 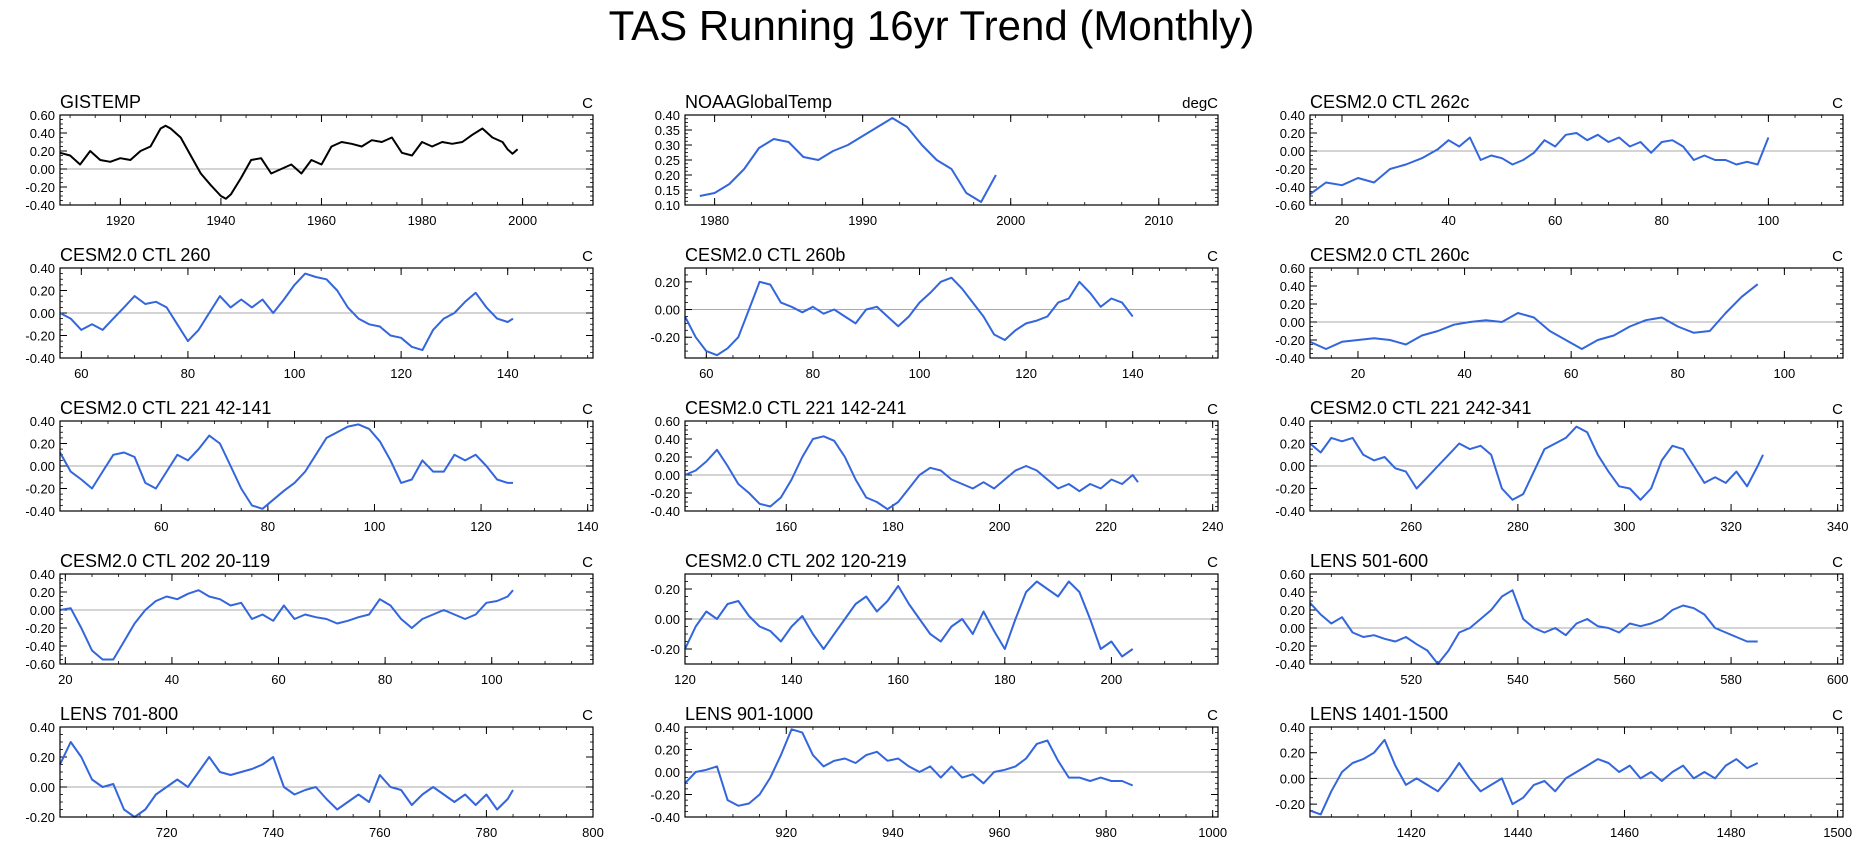 What do you see at coordinates (380, 832) in the screenshot?
I see `x-tick-label: 760` at bounding box center [380, 832].